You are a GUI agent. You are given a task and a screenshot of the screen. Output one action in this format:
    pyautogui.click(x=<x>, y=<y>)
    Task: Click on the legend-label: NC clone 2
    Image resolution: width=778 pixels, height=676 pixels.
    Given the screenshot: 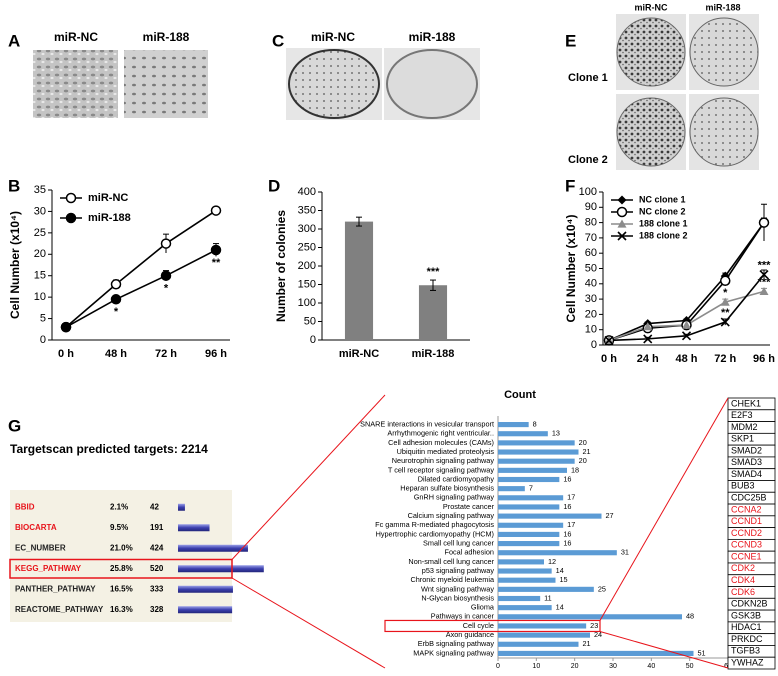 What is the action you would take?
    pyautogui.click(x=662, y=211)
    